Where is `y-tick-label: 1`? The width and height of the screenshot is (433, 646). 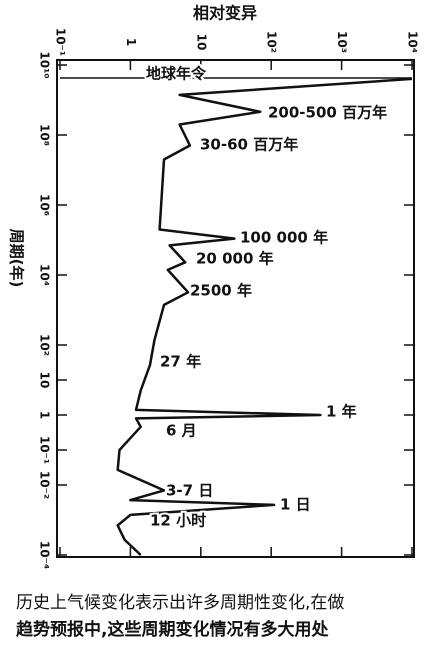 y-tick-label: 1 is located at coordinates (45, 415).